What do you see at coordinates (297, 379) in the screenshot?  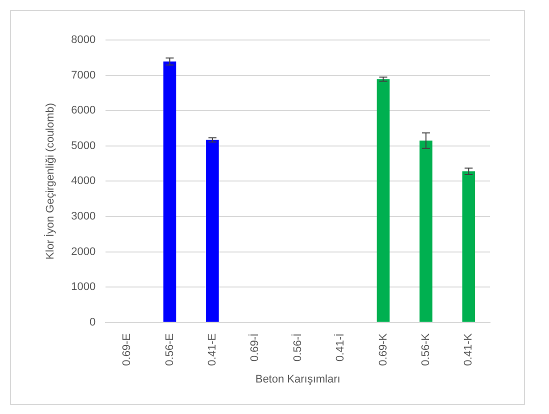 I see `x-axis-title: Beton Karışımları` at bounding box center [297, 379].